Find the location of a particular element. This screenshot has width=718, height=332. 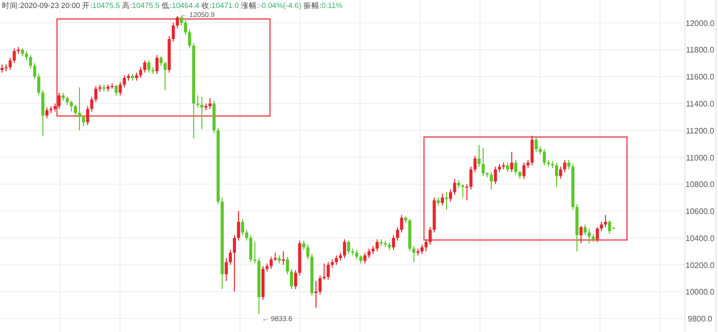

y-tick-label: 10000.0 is located at coordinates (701, 292).